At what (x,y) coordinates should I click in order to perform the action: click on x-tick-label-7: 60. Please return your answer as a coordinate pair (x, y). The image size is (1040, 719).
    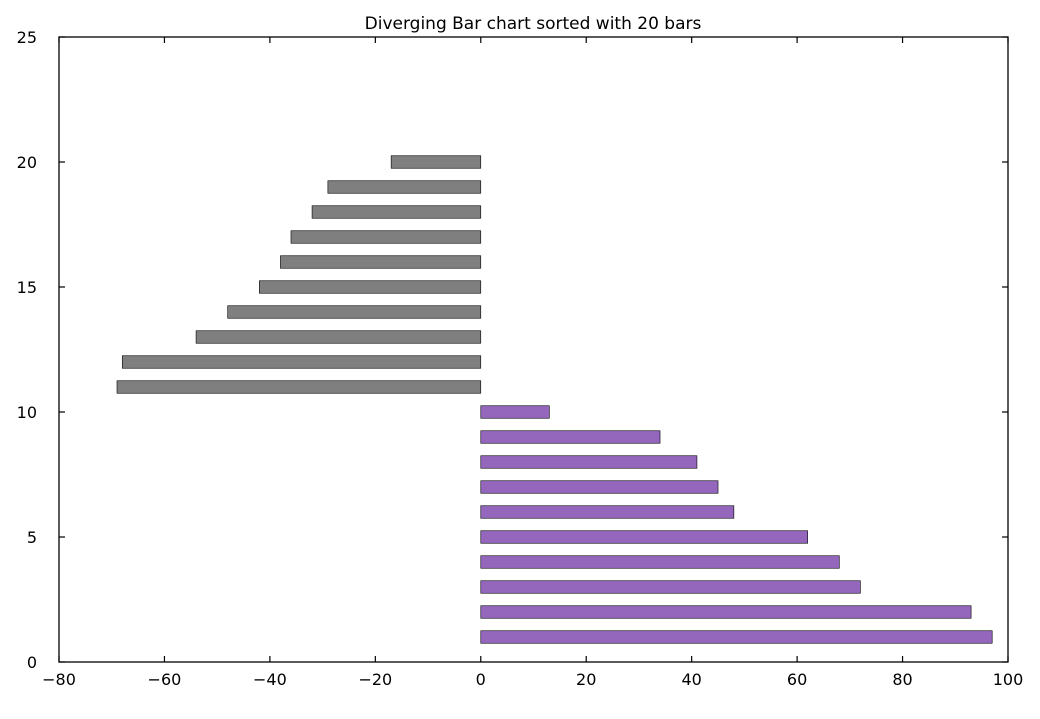
    Looking at the image, I should click on (797, 679).